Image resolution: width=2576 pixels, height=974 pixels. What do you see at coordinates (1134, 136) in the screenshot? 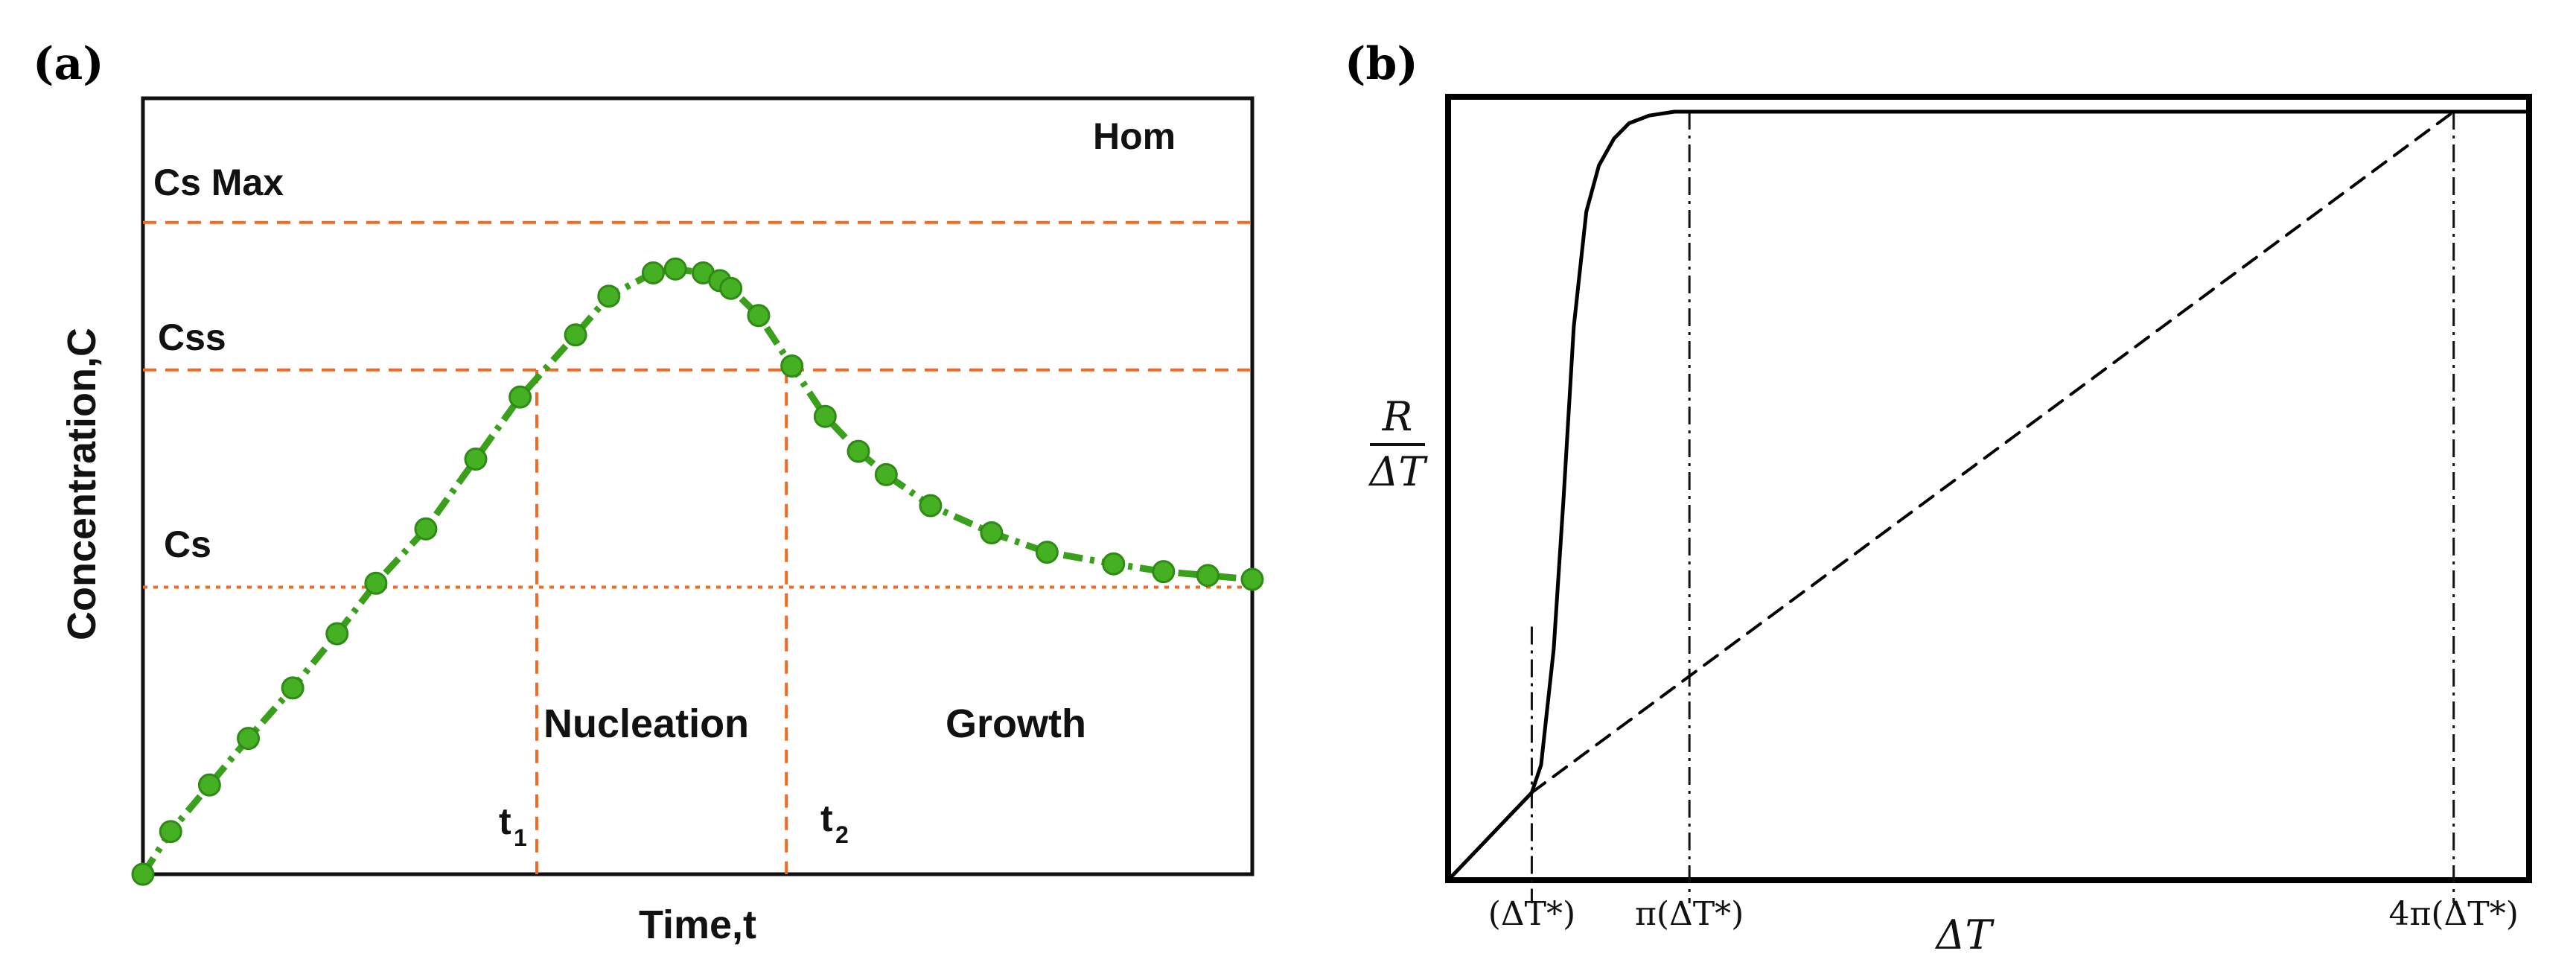
I see `hom-annotation: Hom` at bounding box center [1134, 136].